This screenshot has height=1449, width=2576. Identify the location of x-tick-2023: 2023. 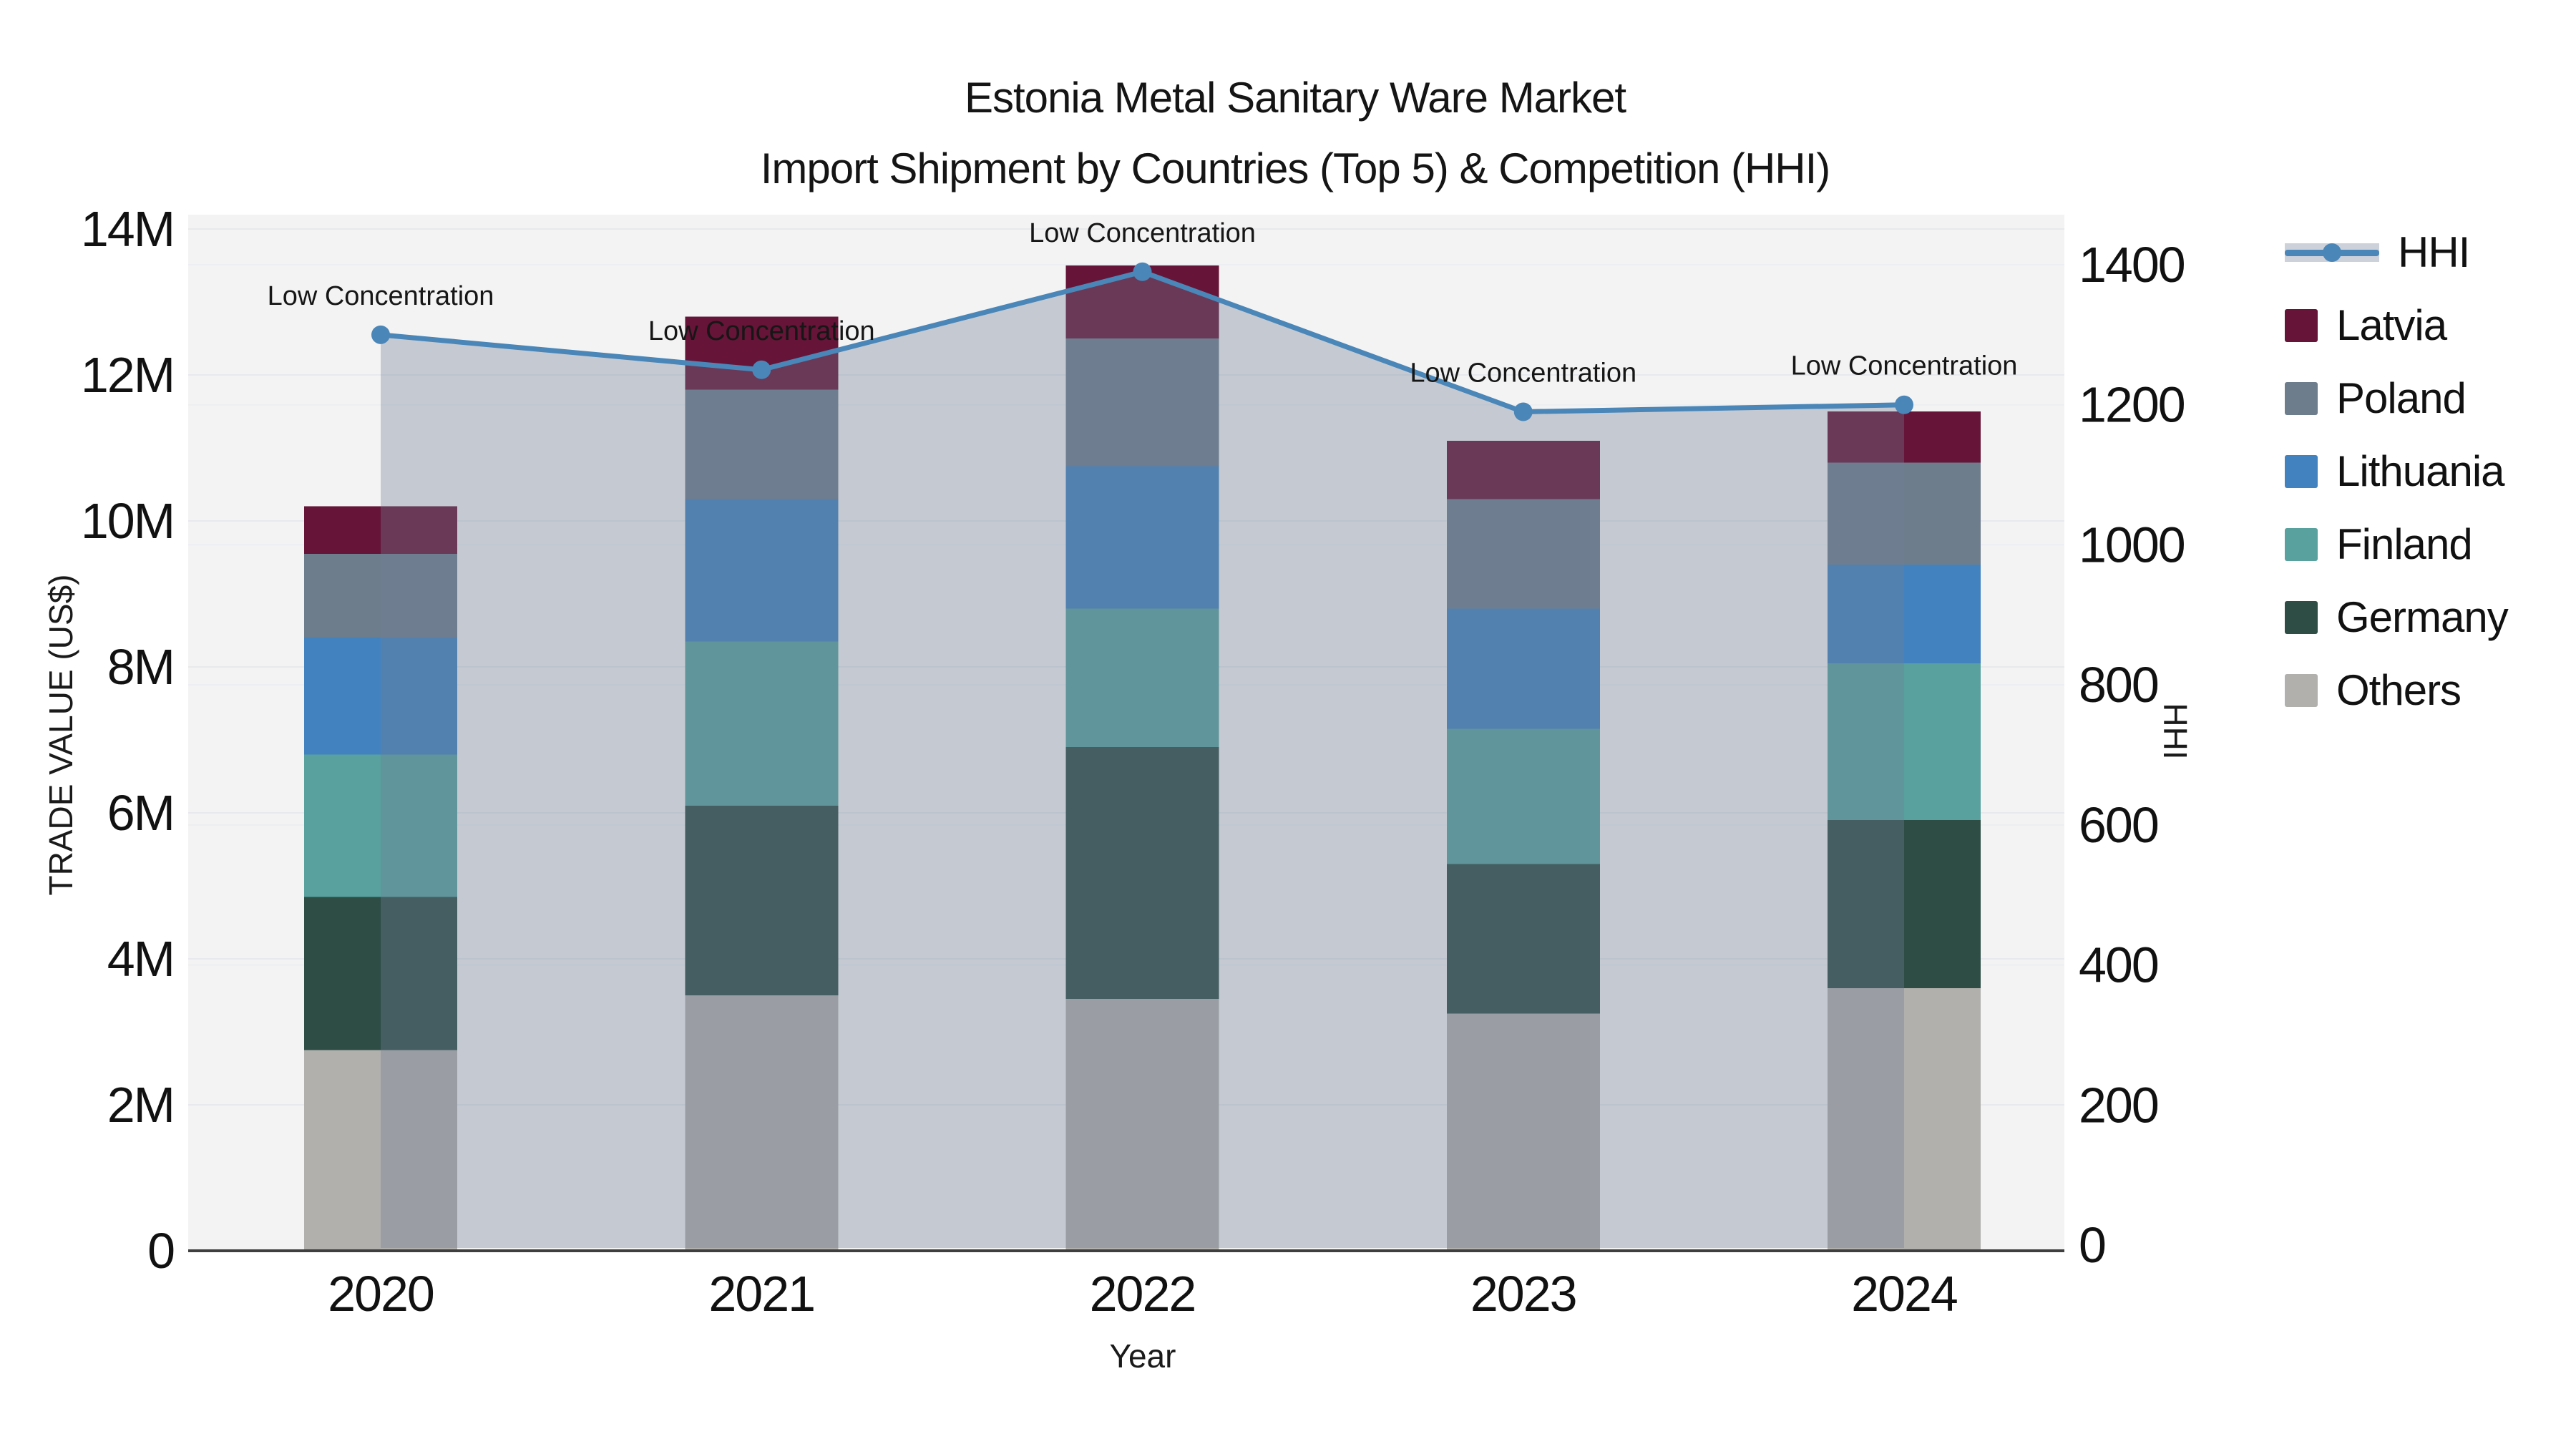
(1523, 1294).